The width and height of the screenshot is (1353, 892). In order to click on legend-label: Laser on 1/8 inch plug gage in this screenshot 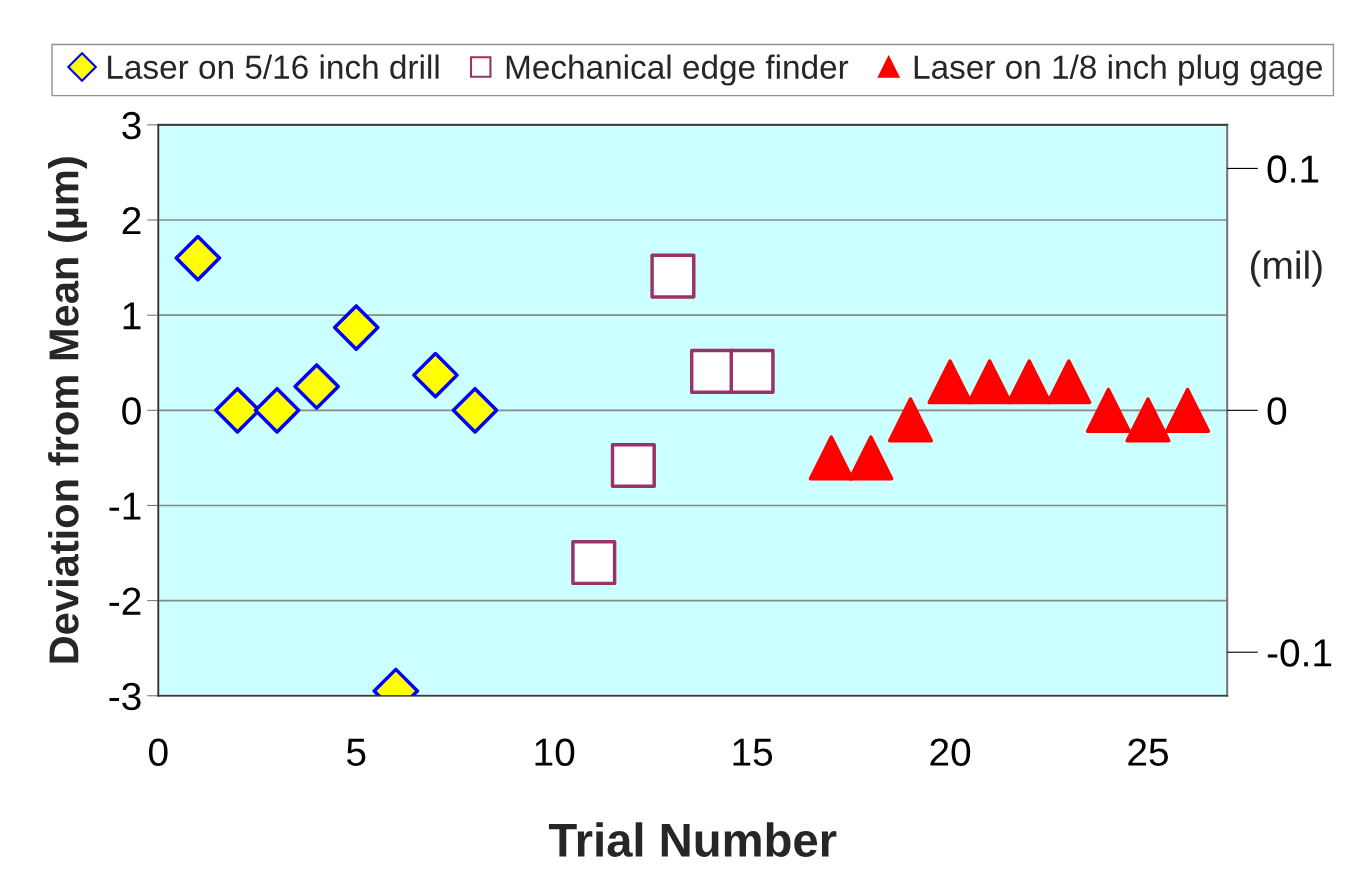, I will do `click(1118, 70)`.